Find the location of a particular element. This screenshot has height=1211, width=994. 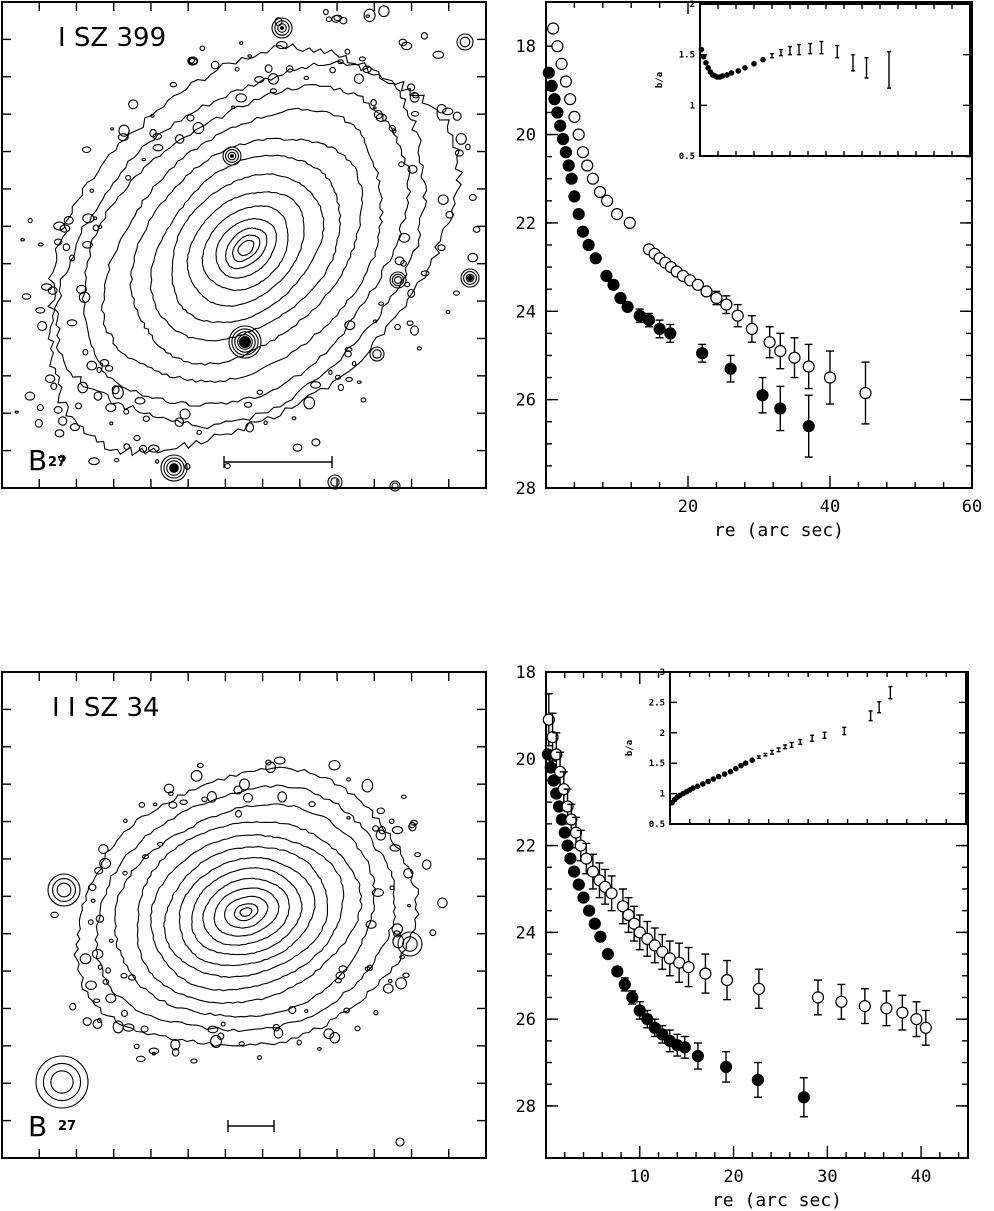

inset-frame is located at coordinates (818, 748).